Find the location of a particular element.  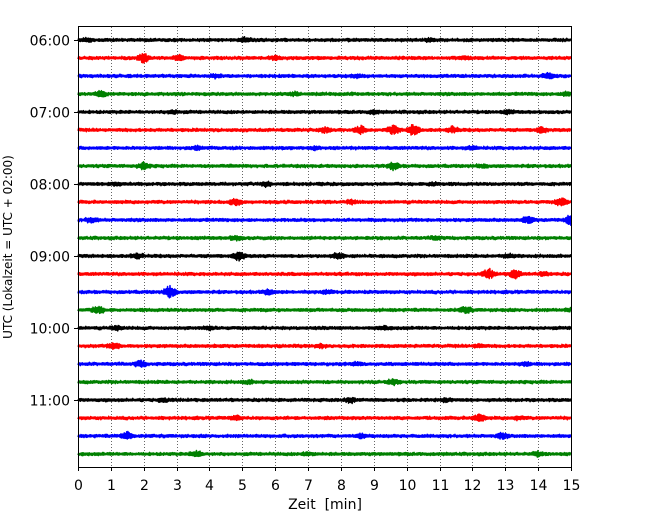

x-tick-label: 11 is located at coordinates (441, 486).